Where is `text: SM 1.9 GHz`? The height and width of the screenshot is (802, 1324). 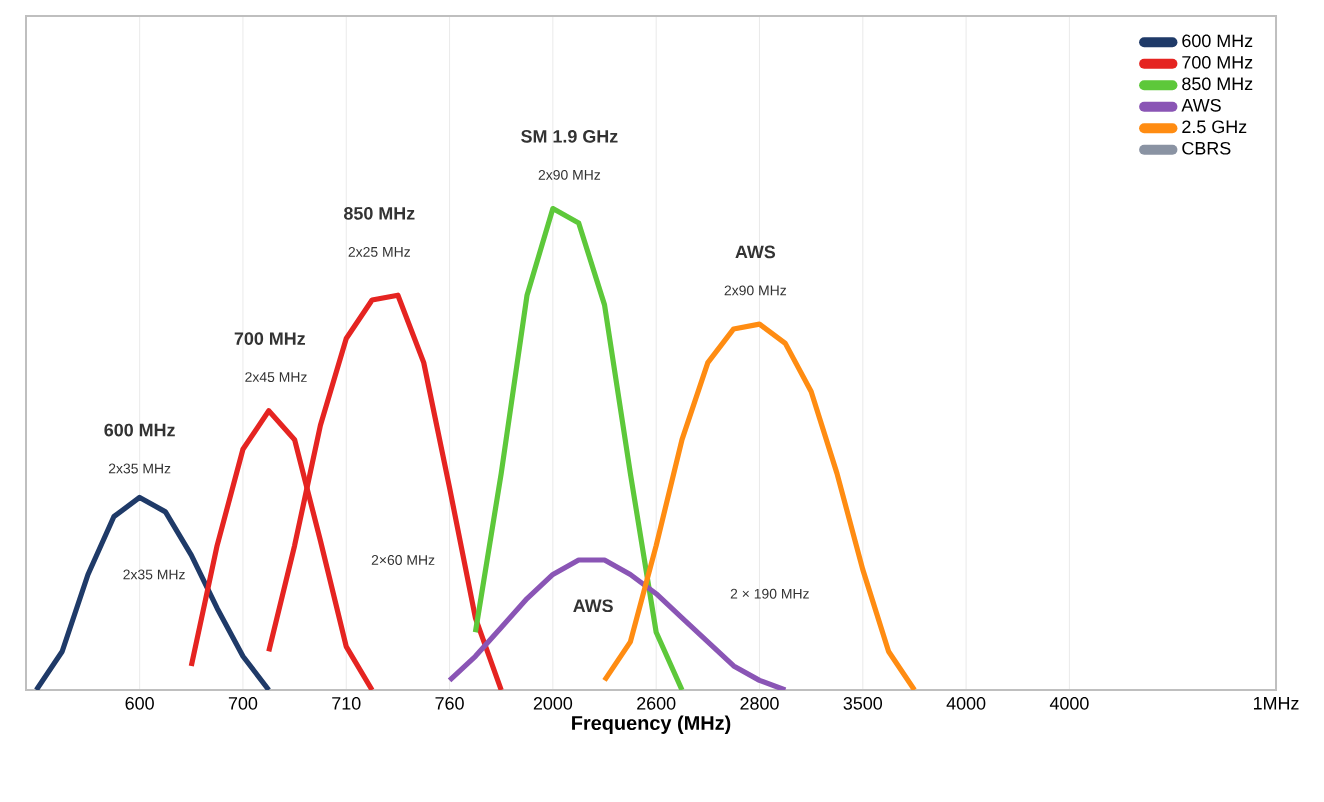 text: SM 1.9 GHz is located at coordinates (569, 136).